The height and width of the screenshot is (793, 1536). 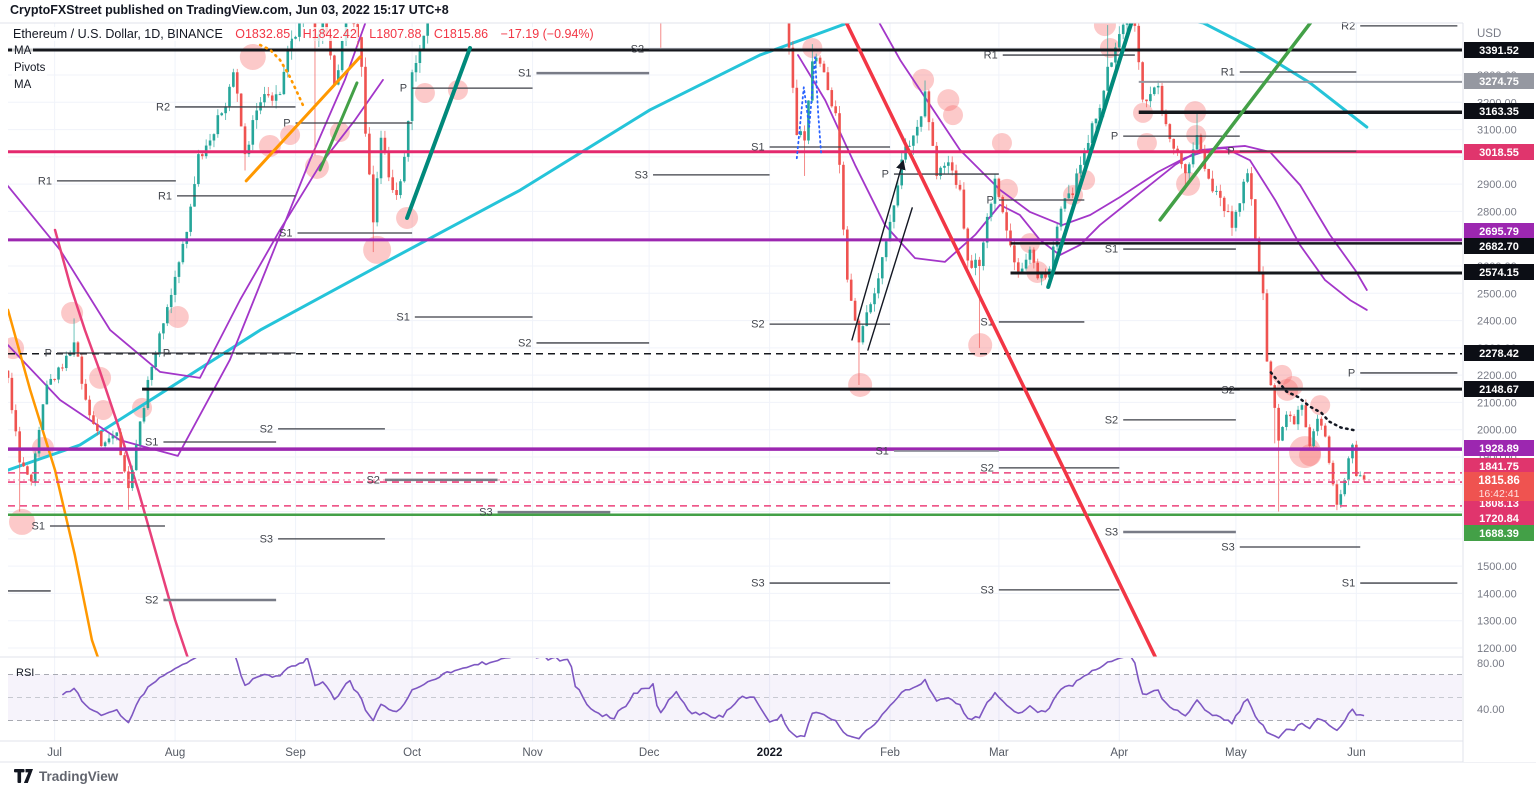 I want to click on svg-text: 80.00, so click(x=1491, y=664).